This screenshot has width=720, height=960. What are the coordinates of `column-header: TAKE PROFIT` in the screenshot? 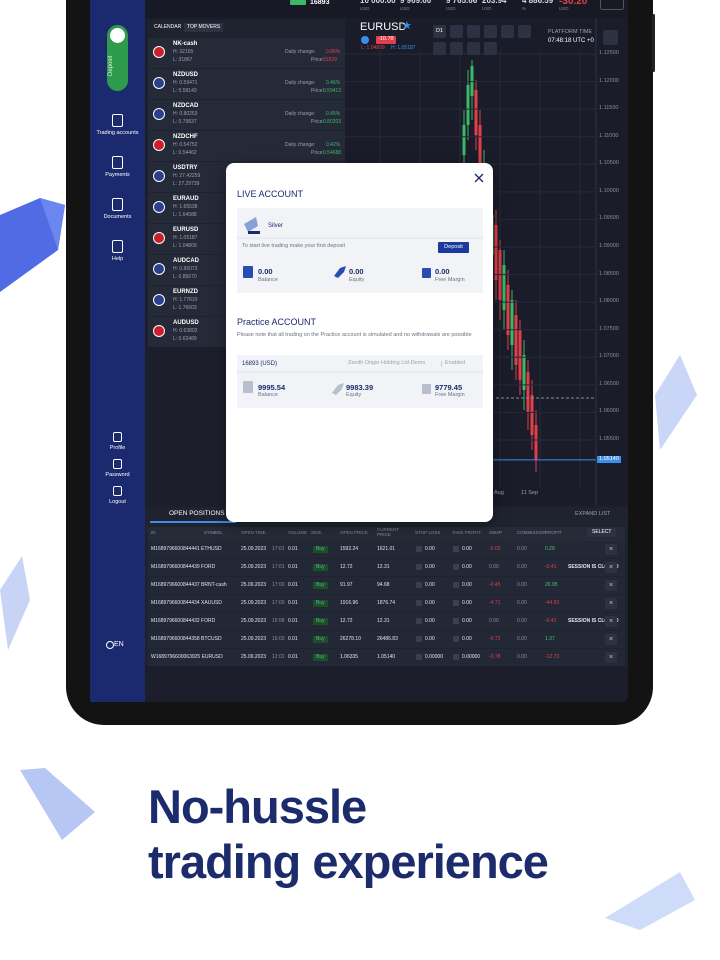 It's located at (467, 532).